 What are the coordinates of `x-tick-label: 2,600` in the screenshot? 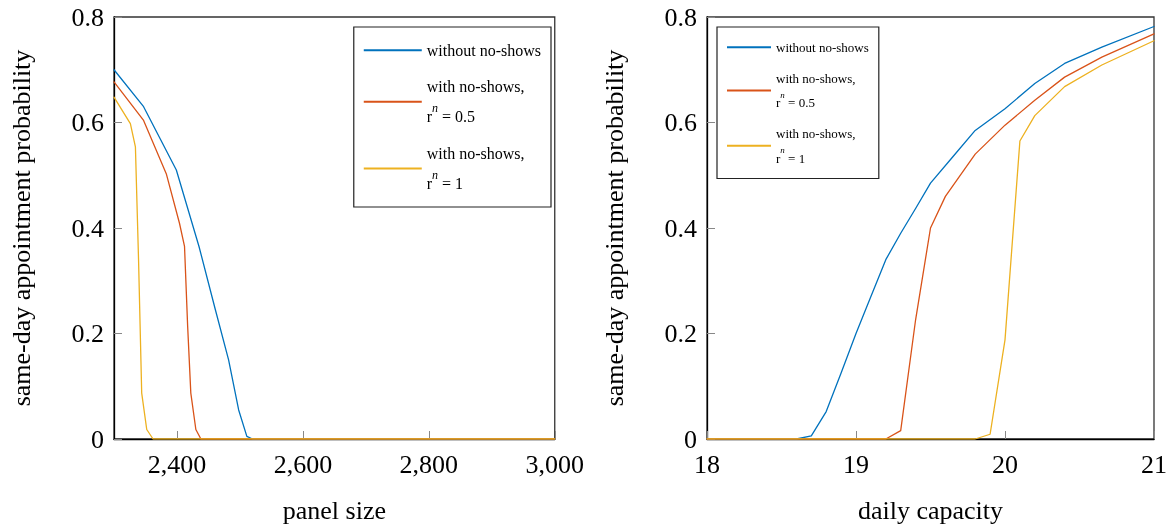 It's located at (303, 464).